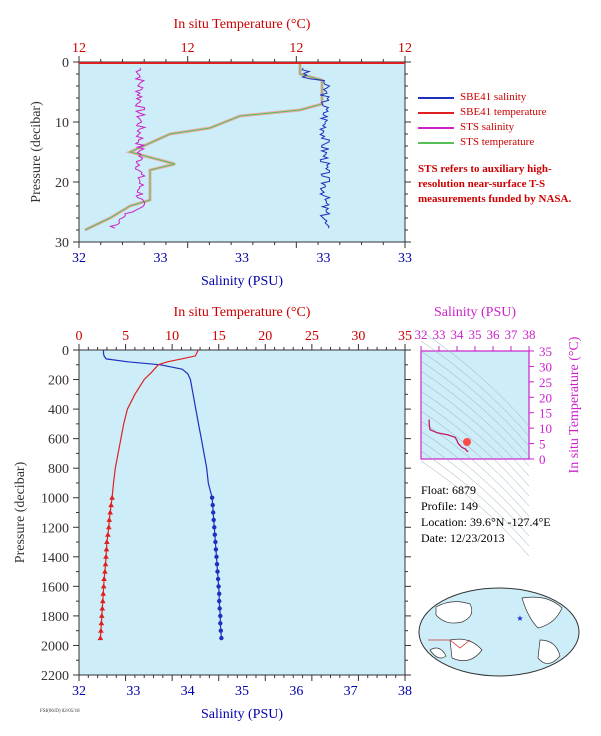 This screenshot has width=601, height=736. What do you see at coordinates (172, 336) in the screenshot?
I see `main-panel-temp-tick-2: 10` at bounding box center [172, 336].